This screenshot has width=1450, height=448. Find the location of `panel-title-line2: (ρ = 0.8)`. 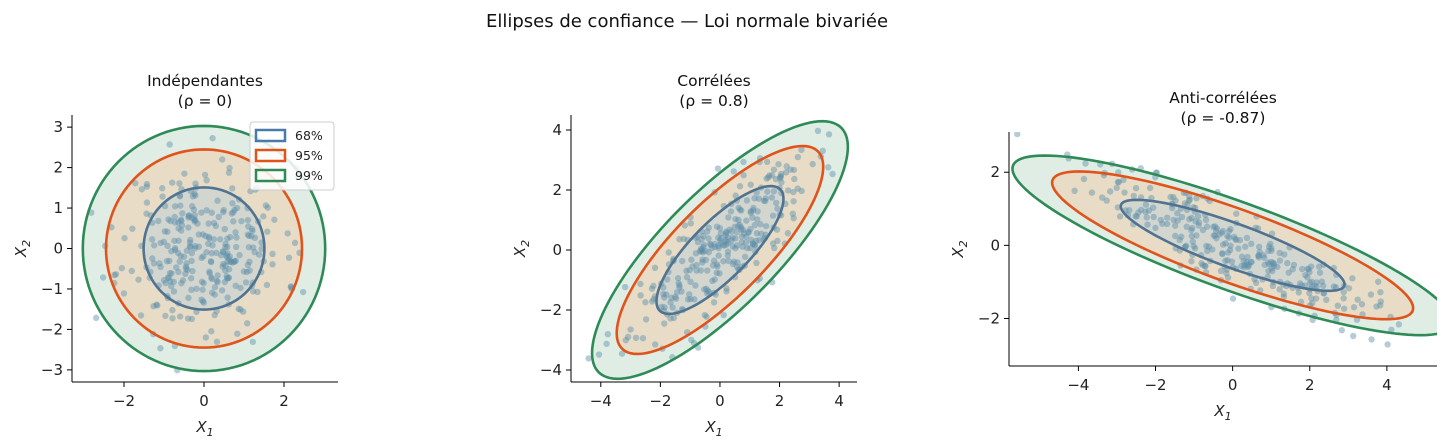

panel-title-line2: (ρ = 0.8) is located at coordinates (713, 101).